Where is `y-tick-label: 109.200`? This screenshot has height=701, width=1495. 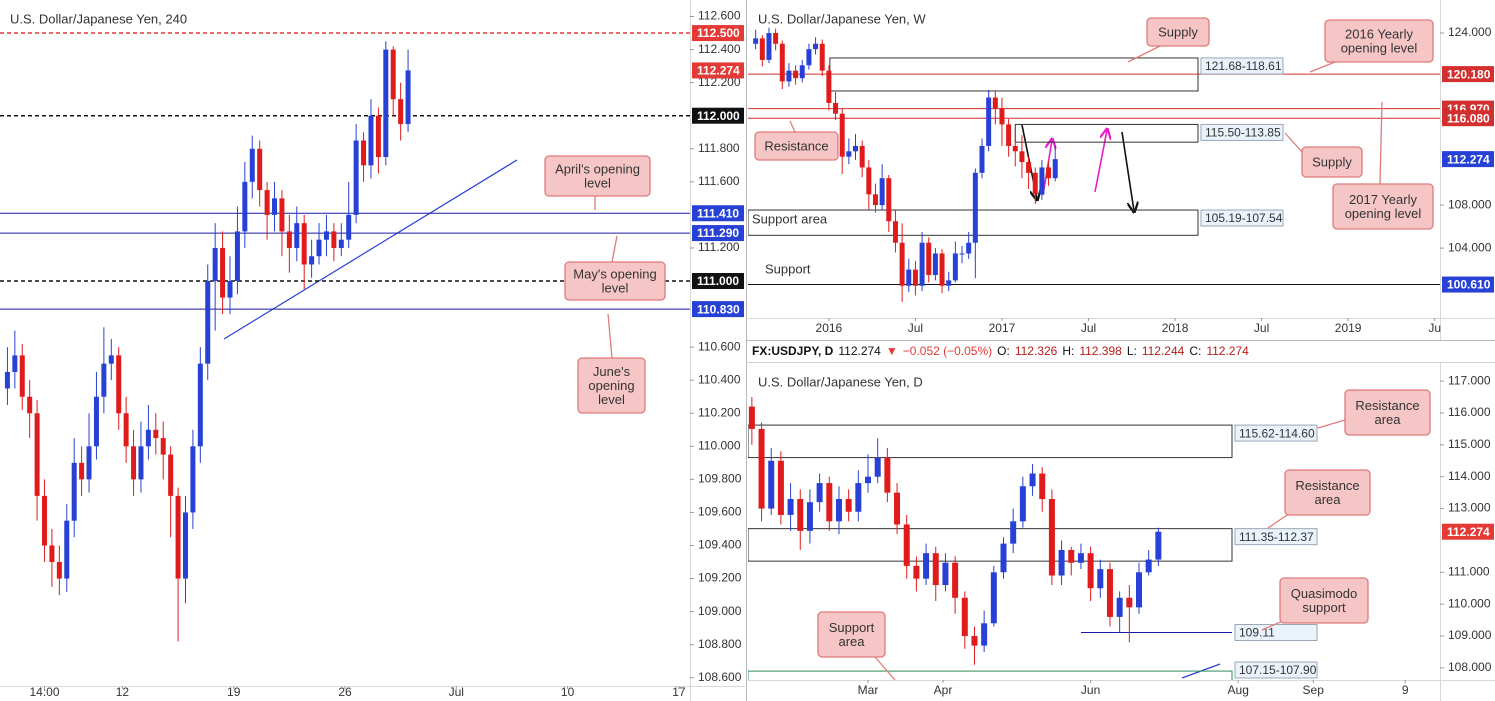 y-tick-label: 109.200 is located at coordinates (720, 578).